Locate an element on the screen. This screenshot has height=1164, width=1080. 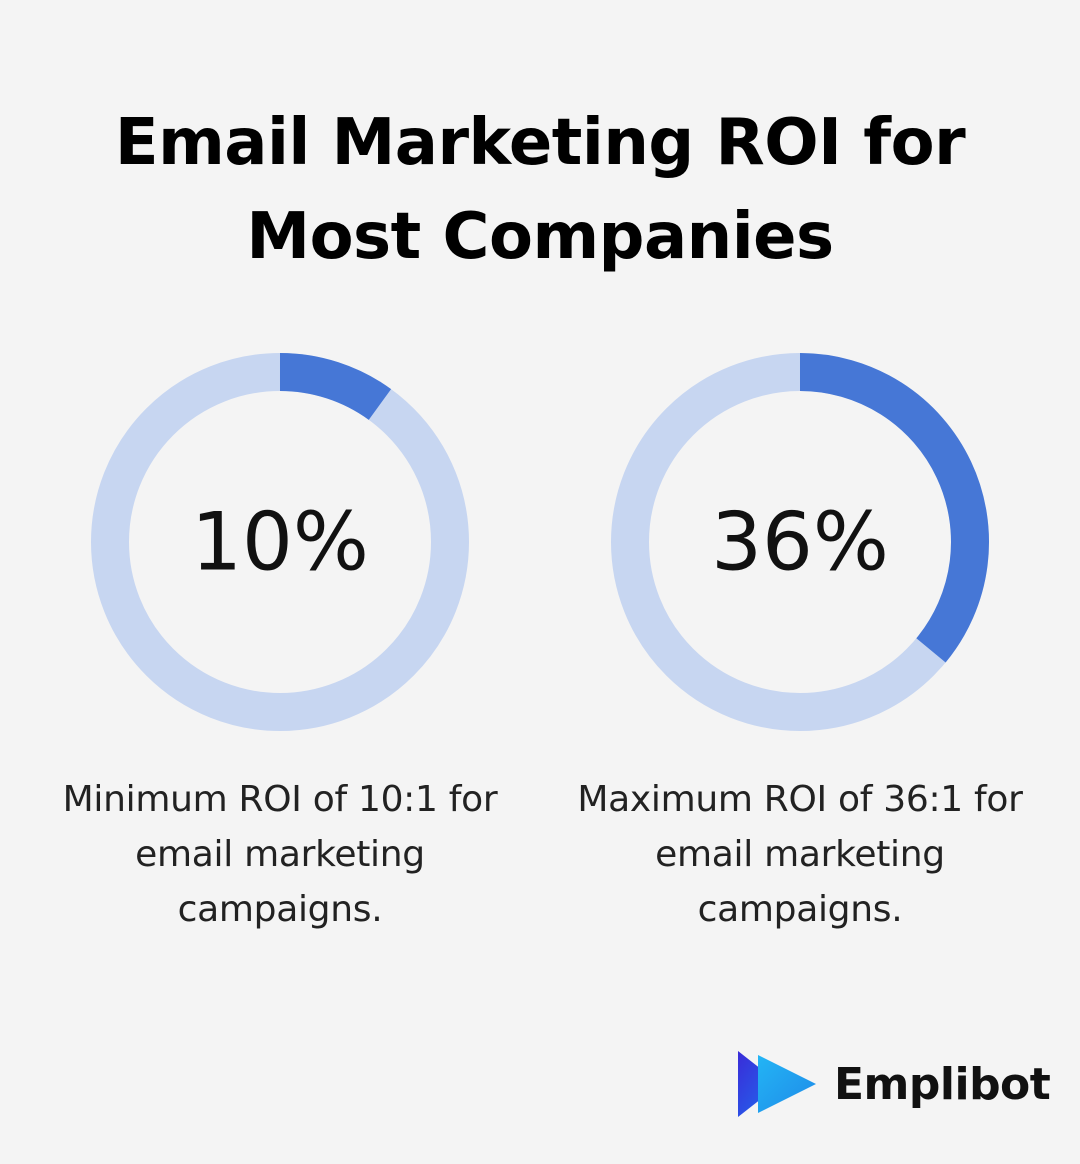
caption-min-line-2: email marketing is located at coordinates (280, 854).